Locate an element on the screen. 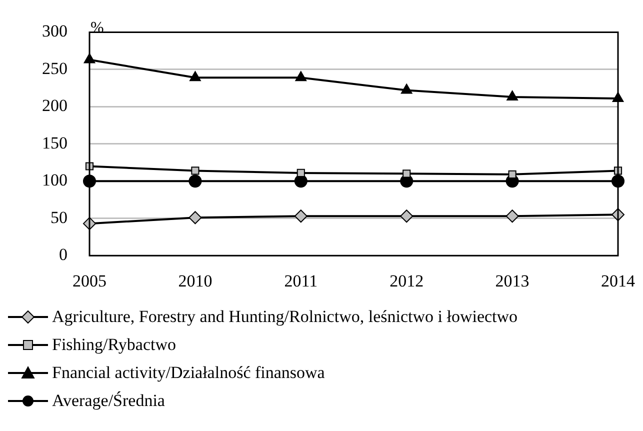  legend-label: Fishing/Rybactwo is located at coordinates (114, 345).